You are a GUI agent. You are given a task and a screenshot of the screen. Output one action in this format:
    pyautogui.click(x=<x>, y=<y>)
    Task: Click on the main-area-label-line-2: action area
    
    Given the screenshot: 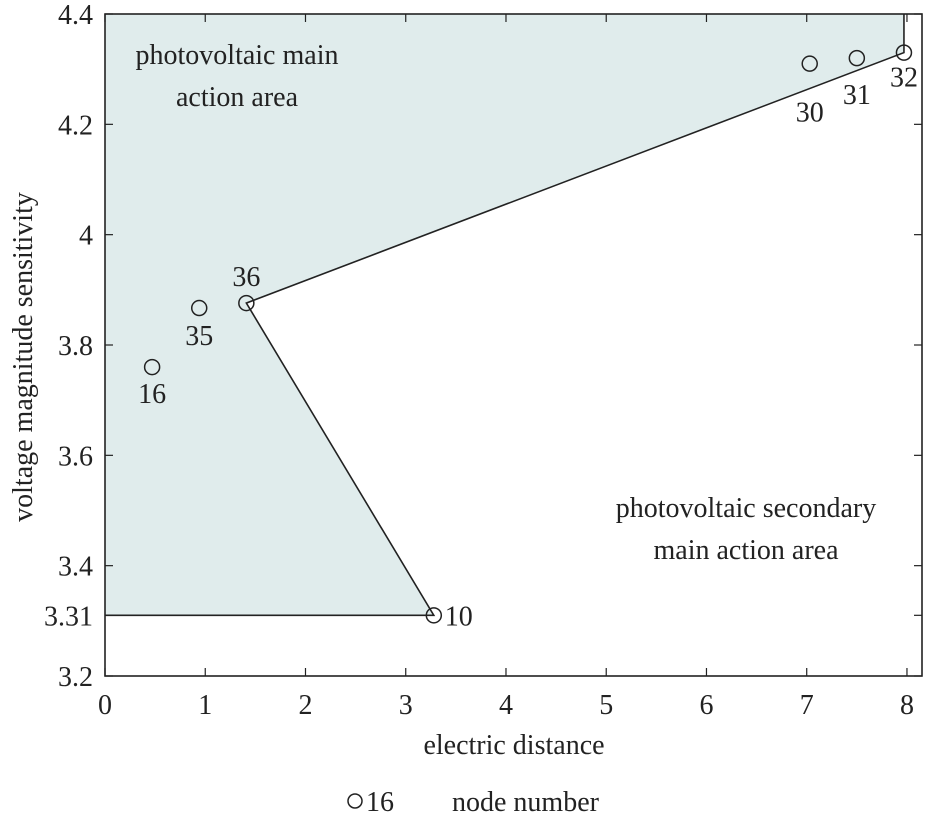 What is the action you would take?
    pyautogui.click(x=237, y=97)
    